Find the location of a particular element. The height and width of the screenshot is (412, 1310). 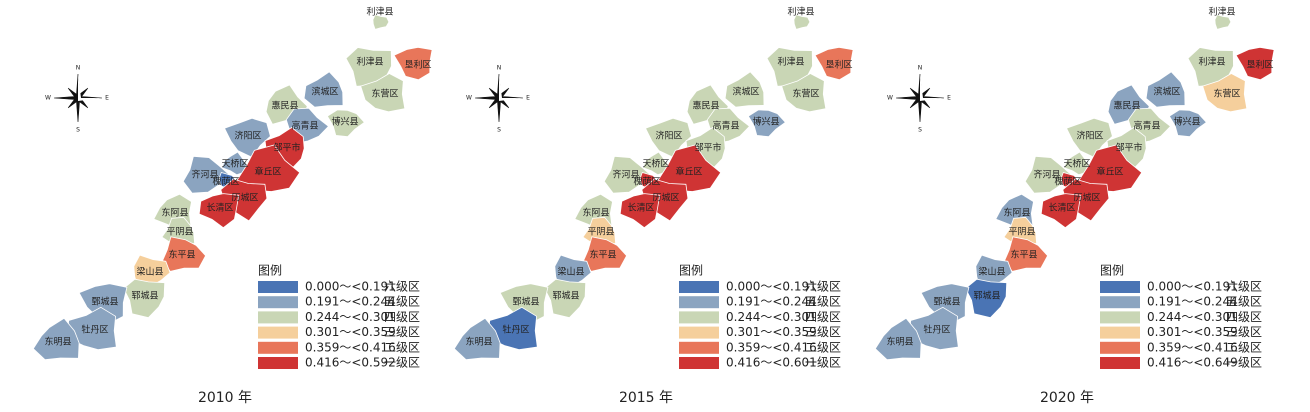

legend-range: 0.000～<0.191 is located at coordinates (350, 287).